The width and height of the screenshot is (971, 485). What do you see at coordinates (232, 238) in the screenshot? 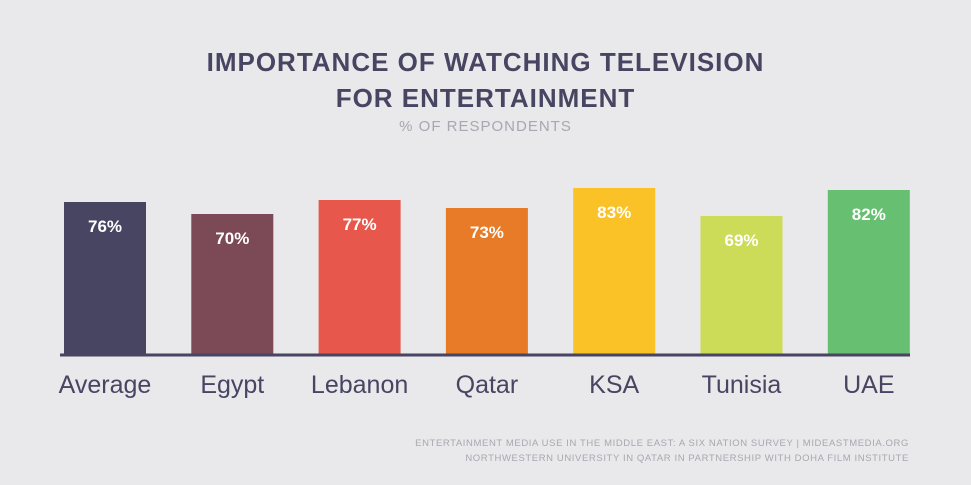
I see `bar-value-label-egypt: 70%` at bounding box center [232, 238].